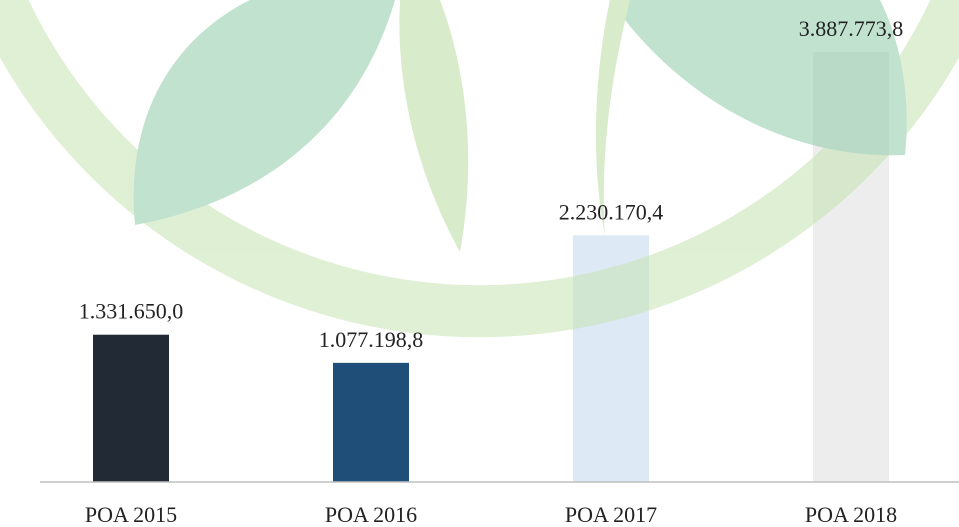 Image resolution: width=959 pixels, height=527 pixels. Describe the element at coordinates (851, 28) in the screenshot. I see `value-label: 3.887.773,8` at that location.